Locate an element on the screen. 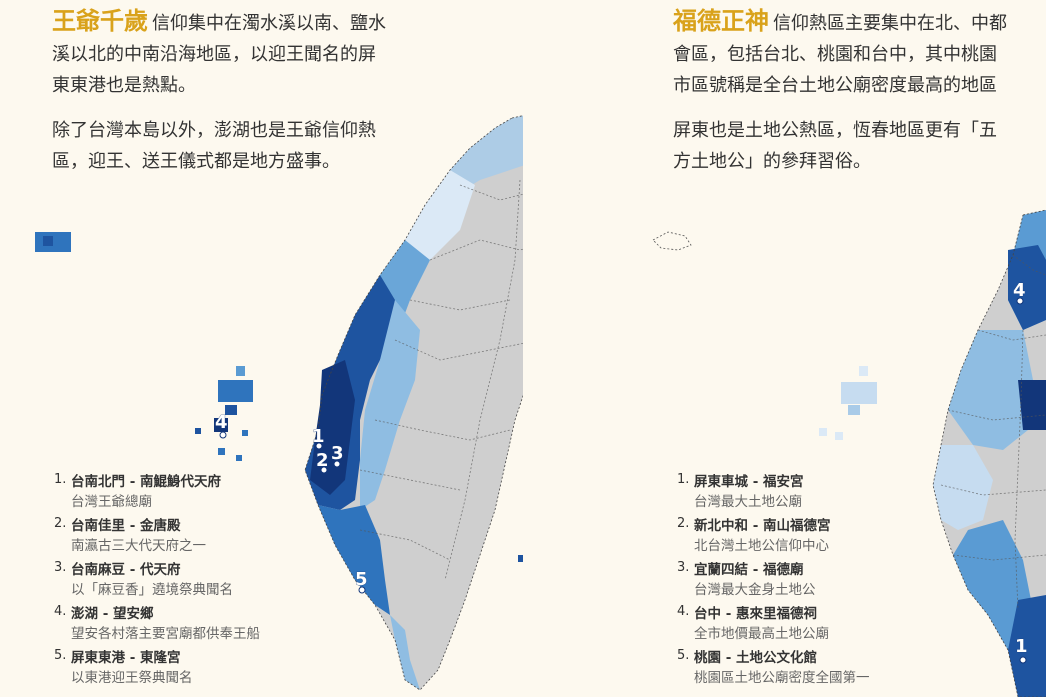 The height and width of the screenshot is (697, 1046). legend-description: 桃園區土地公廟密度全國第一 is located at coordinates (782, 678).